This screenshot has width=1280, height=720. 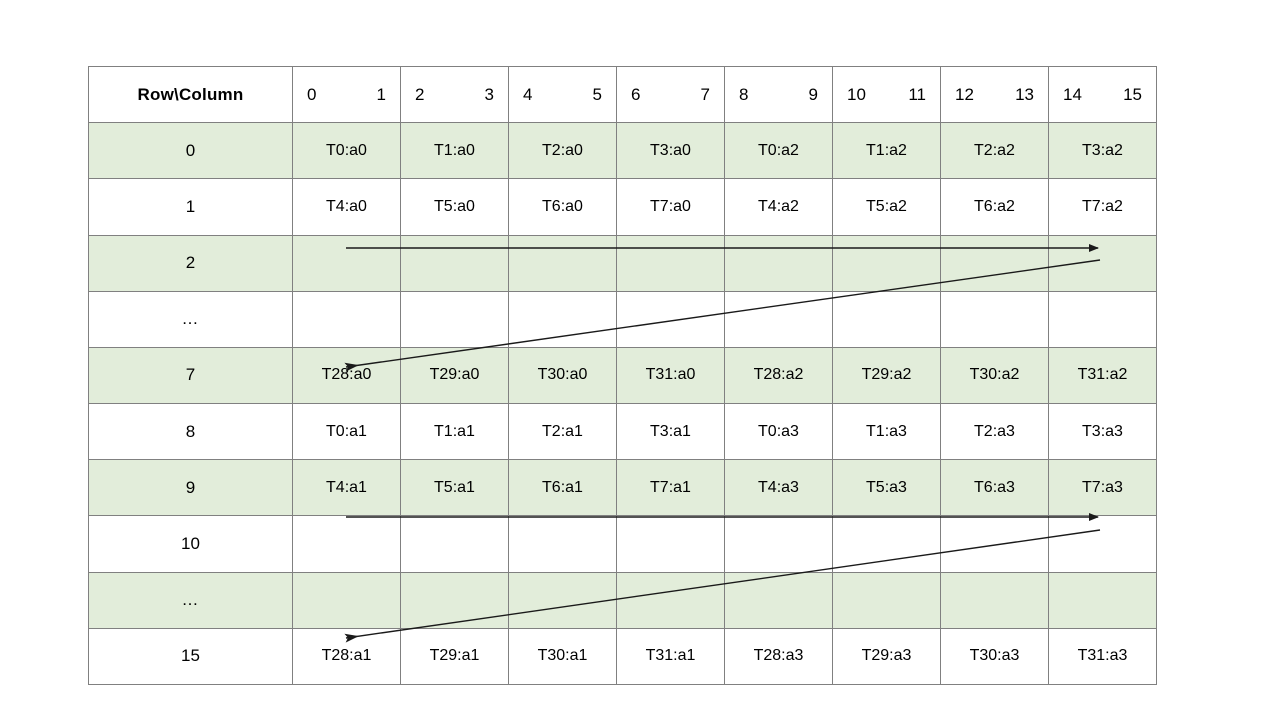 I want to click on table-row: 10, so click(x=622, y=544).